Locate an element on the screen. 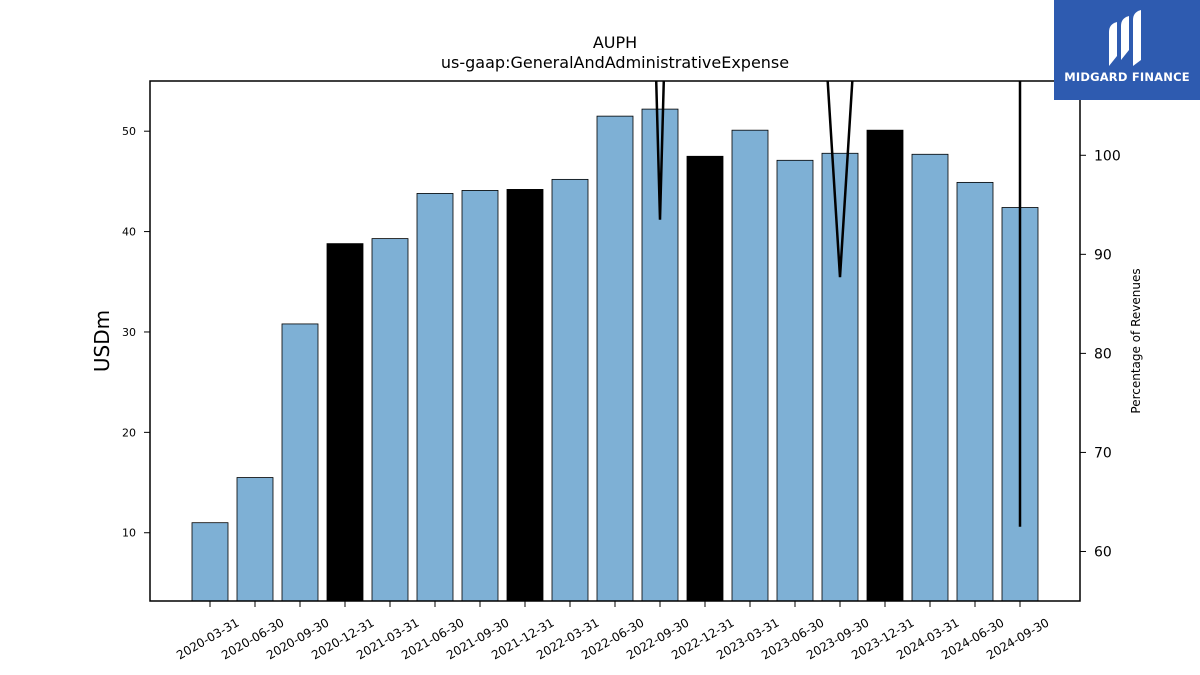 Image resolution: width=1200 pixels, height=675 pixels. y-tick-label: 50 is located at coordinates (129, 131).